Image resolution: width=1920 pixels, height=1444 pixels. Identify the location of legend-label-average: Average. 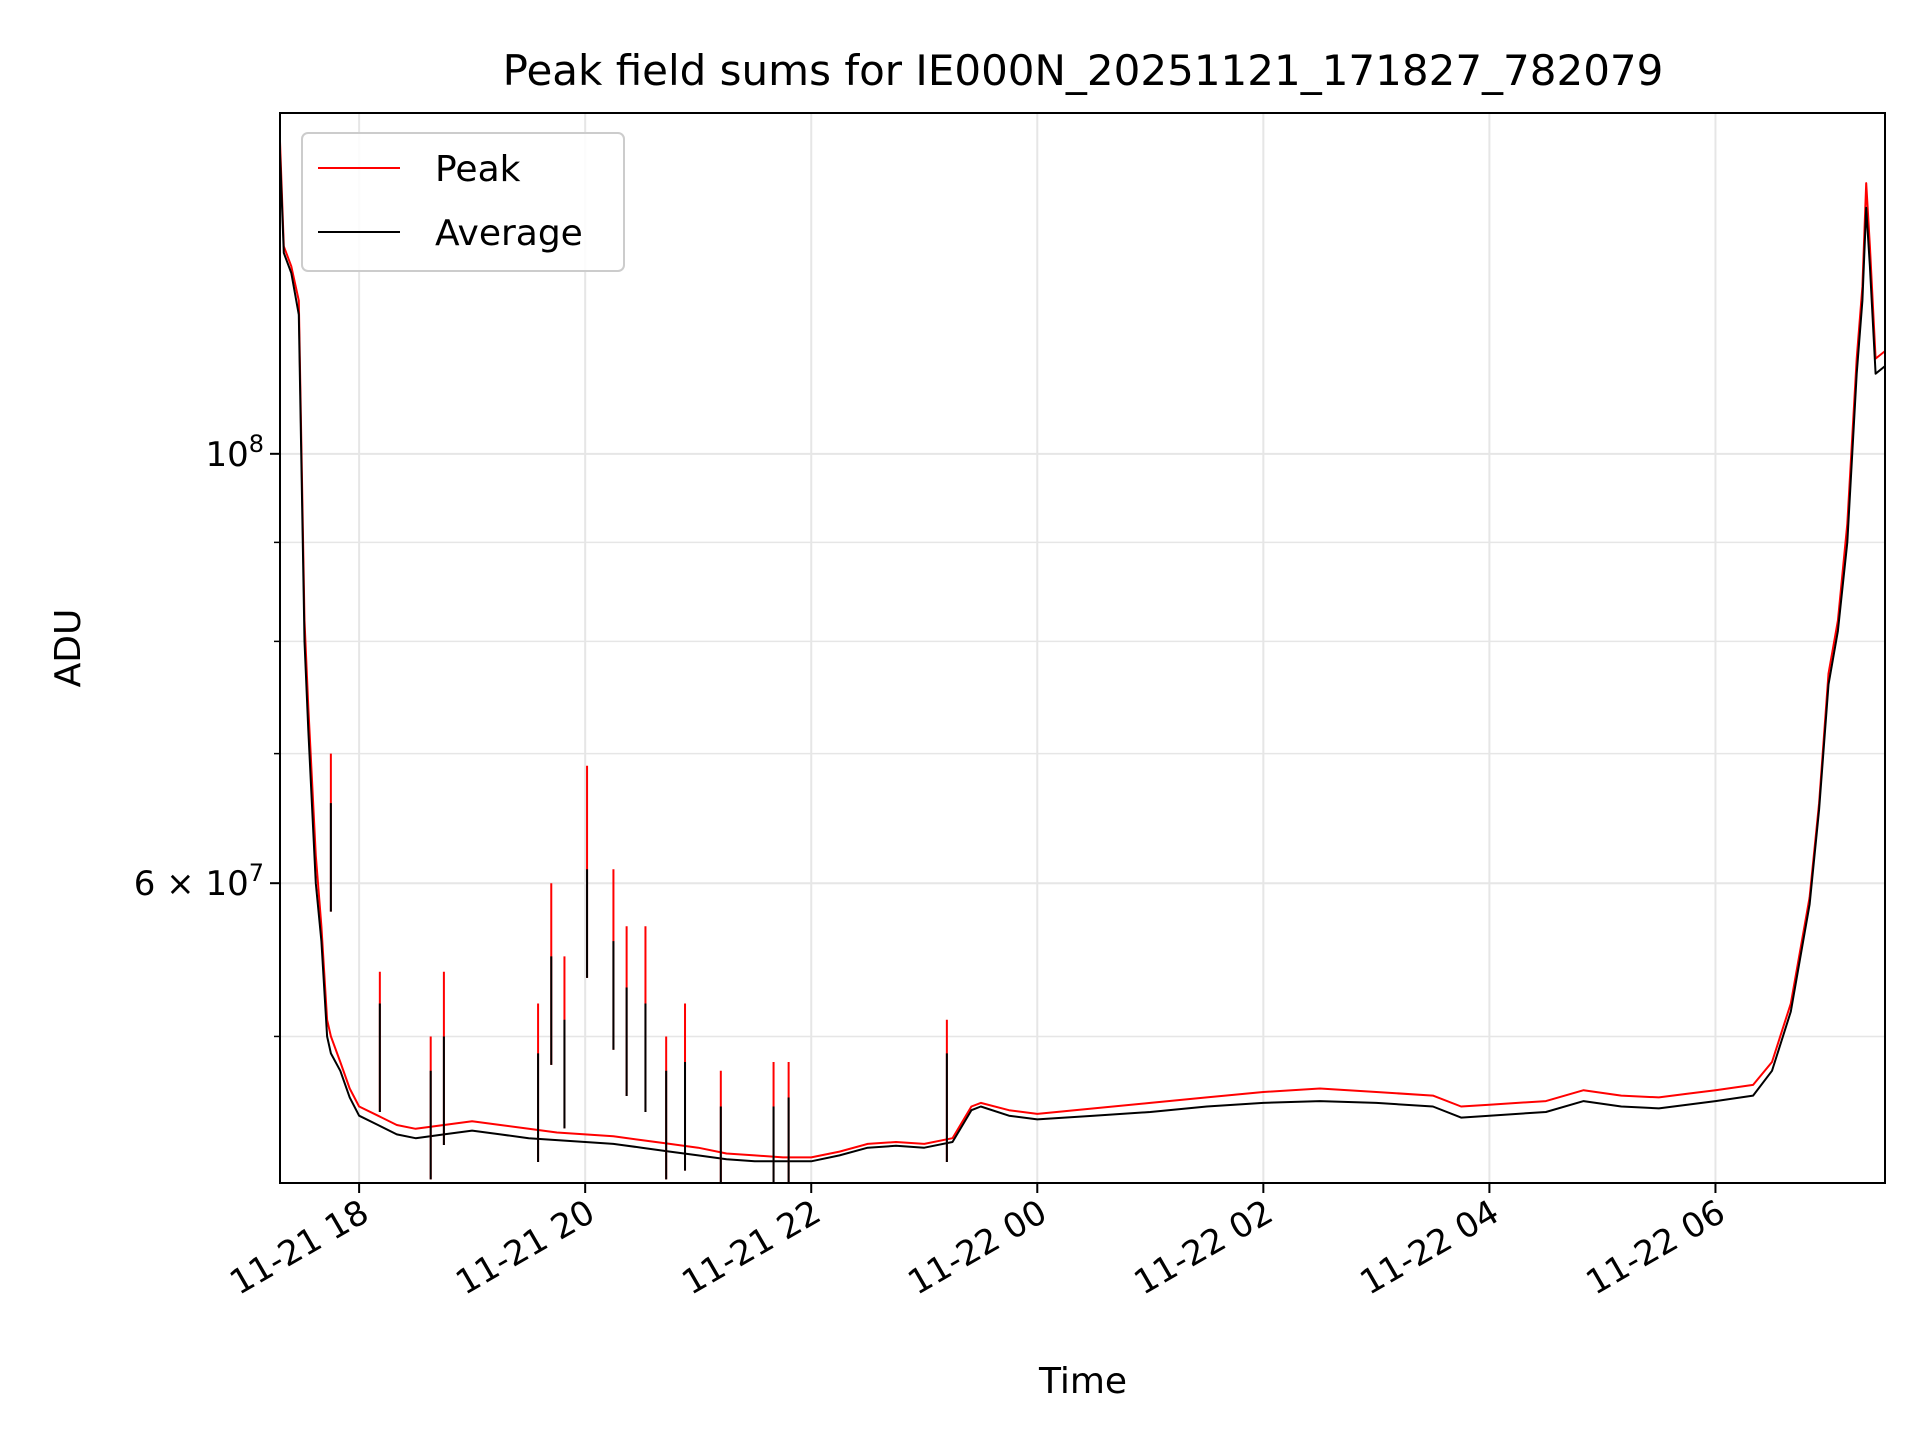
(509, 233).